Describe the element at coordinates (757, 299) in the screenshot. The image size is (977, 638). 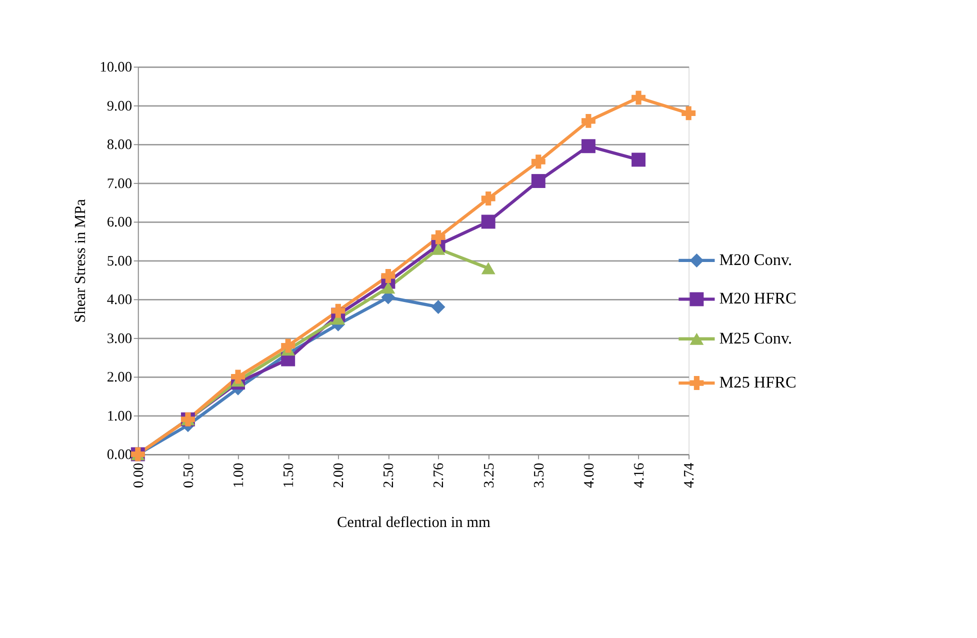
I see `legend-label: M20 HFRC` at that location.